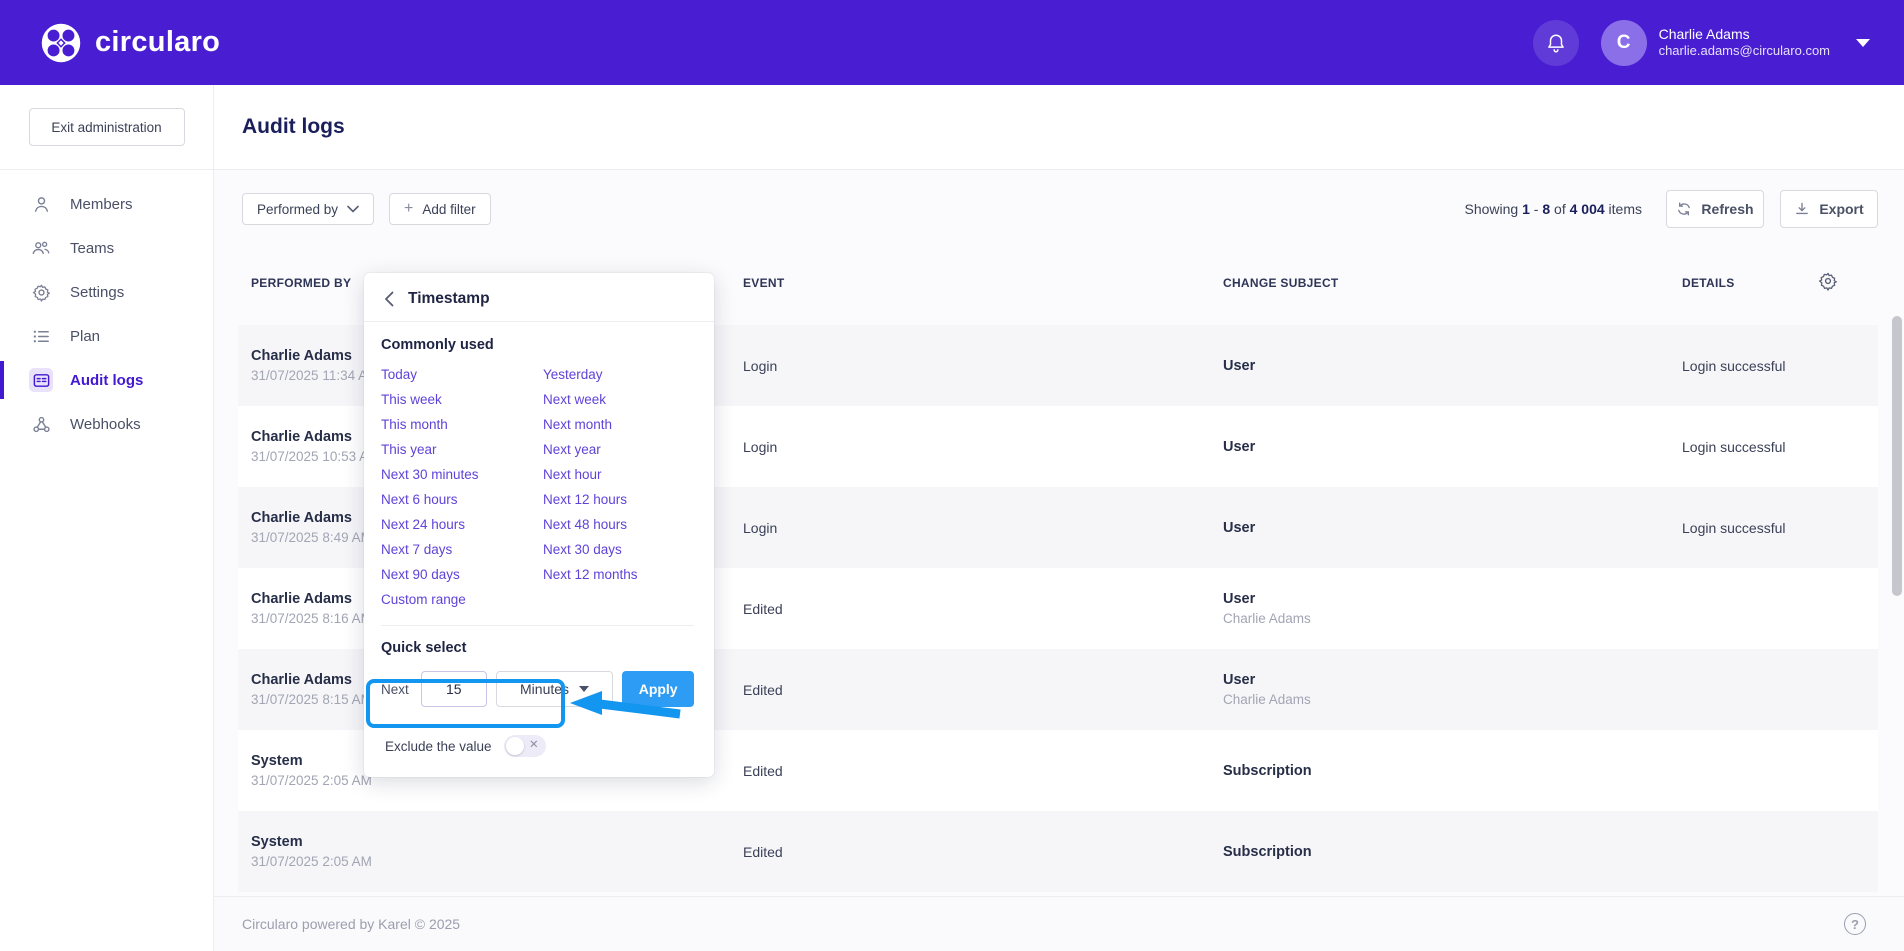  Describe the element at coordinates (311, 537) in the screenshot. I see `performer-timestamp: 31/07/2025 8:49 AM` at that location.